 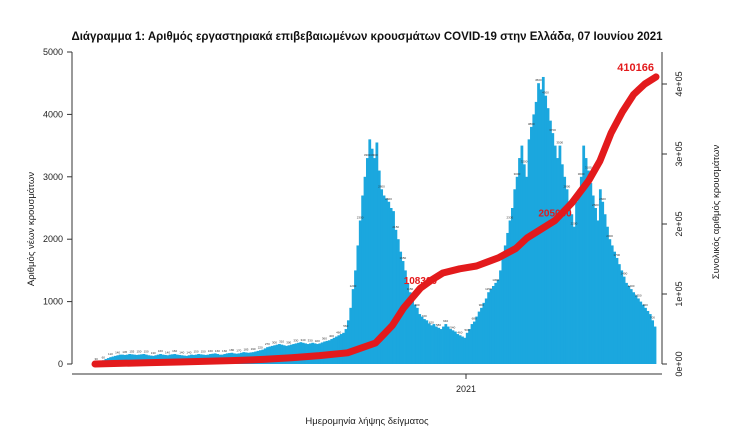 What do you see at coordinates (574, 224) in the screenshot?
I see `bar-value-label: 2200` at bounding box center [574, 224].